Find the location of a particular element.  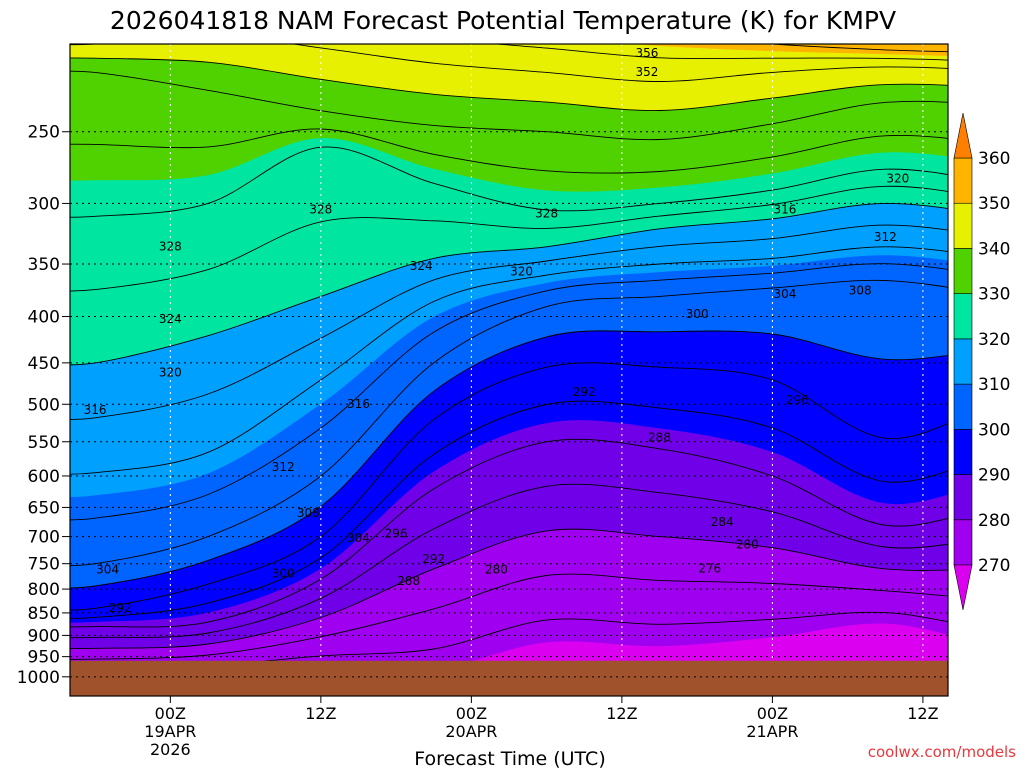

colorbar-arrow-high is located at coordinates (963, 135).